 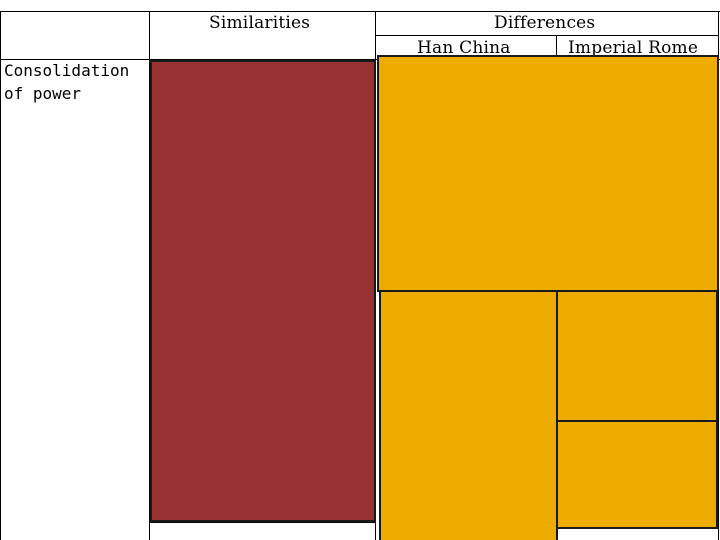 I want to click on similarities-bottom-line, so click(x=262, y=522).